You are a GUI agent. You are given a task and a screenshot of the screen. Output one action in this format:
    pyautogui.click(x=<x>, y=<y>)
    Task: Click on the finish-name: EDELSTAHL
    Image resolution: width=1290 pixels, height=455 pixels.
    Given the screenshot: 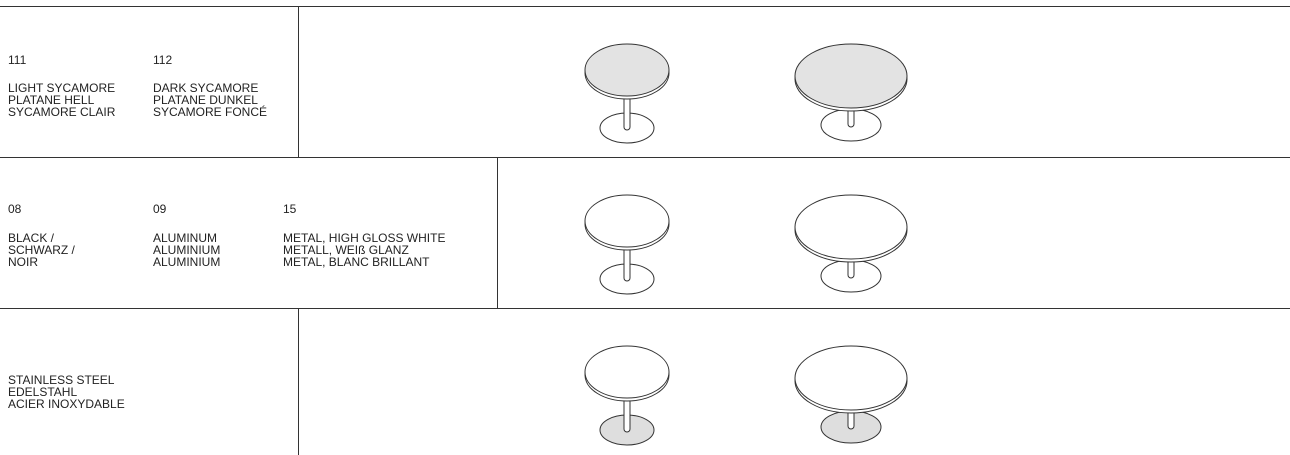 What is the action you would take?
    pyautogui.click(x=43, y=392)
    